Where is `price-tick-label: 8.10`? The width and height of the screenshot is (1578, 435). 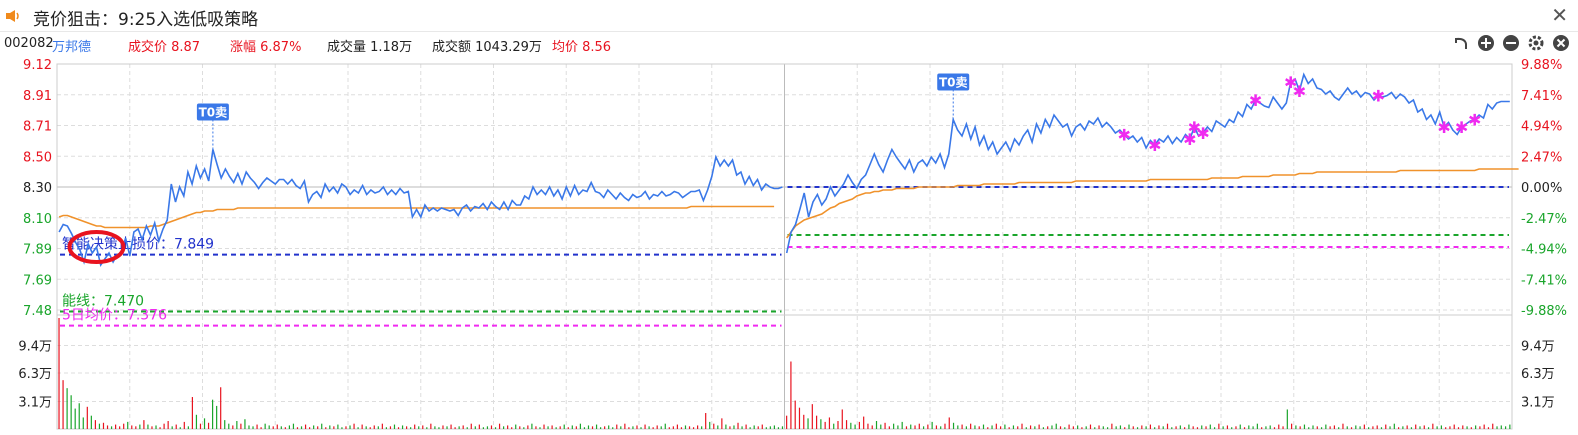
price-tick-label: 8.10 is located at coordinates (37, 219).